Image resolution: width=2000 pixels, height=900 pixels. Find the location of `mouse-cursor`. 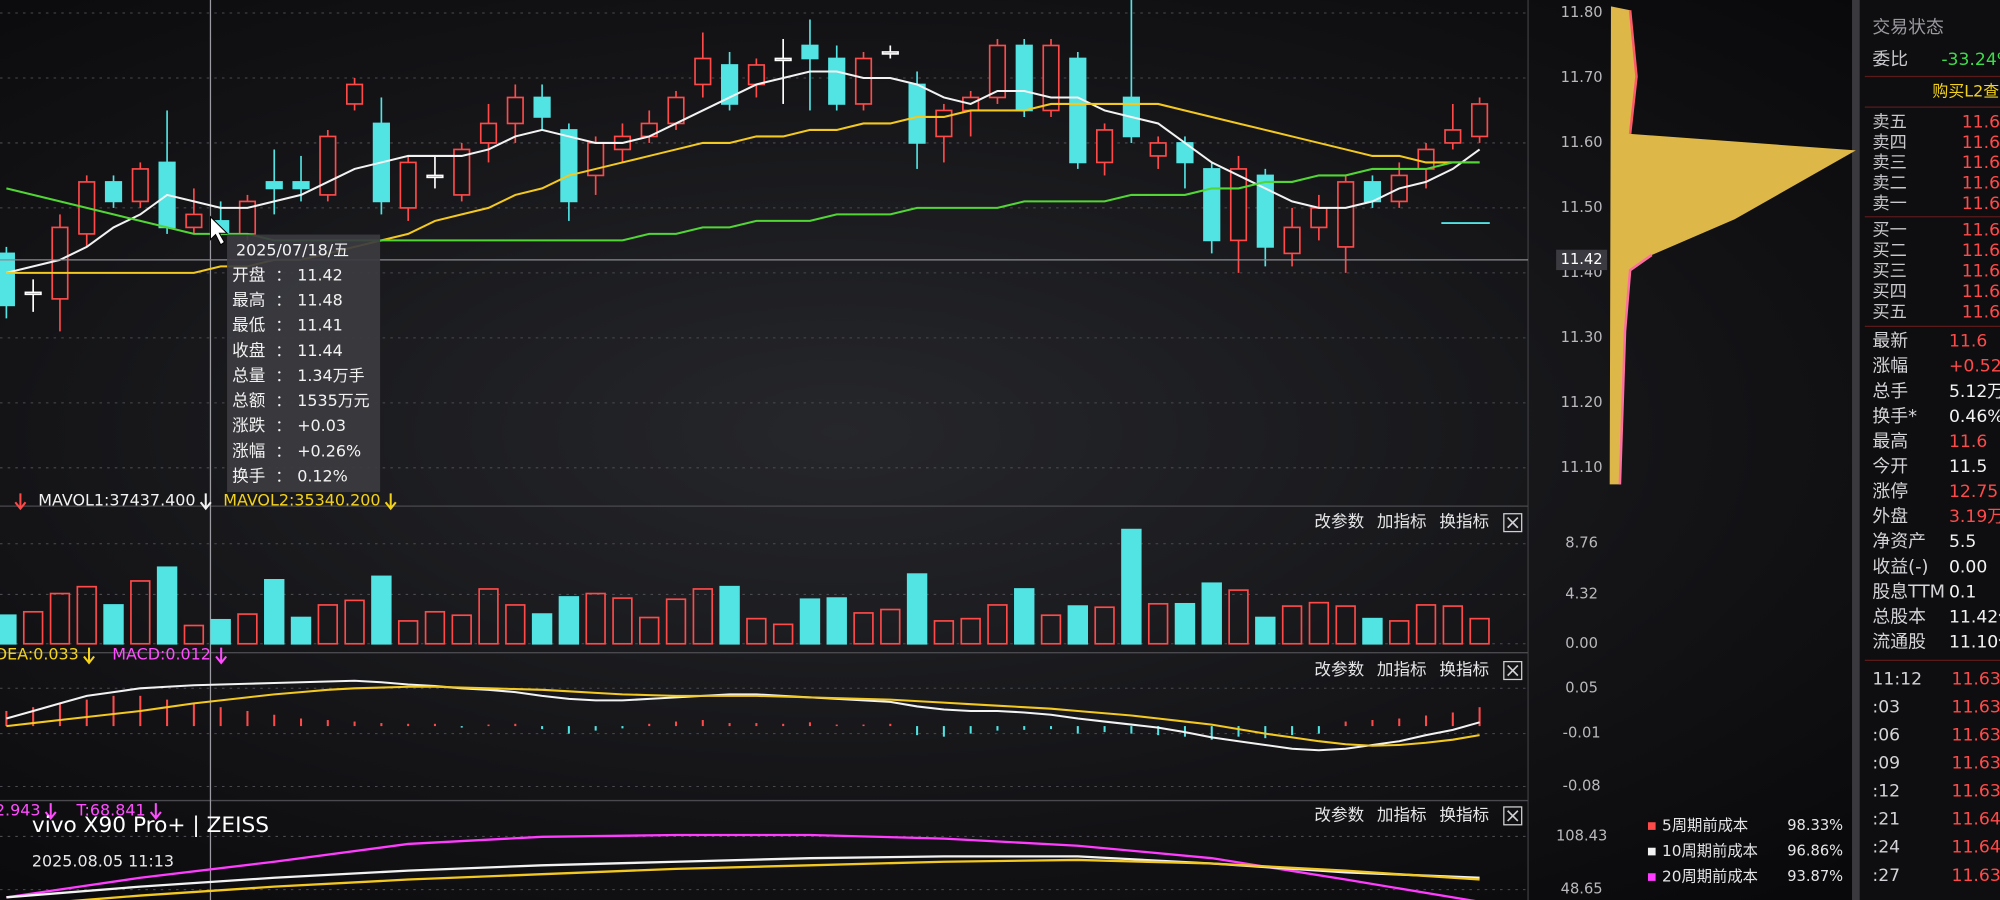

mouse-cursor is located at coordinates (219, 230).